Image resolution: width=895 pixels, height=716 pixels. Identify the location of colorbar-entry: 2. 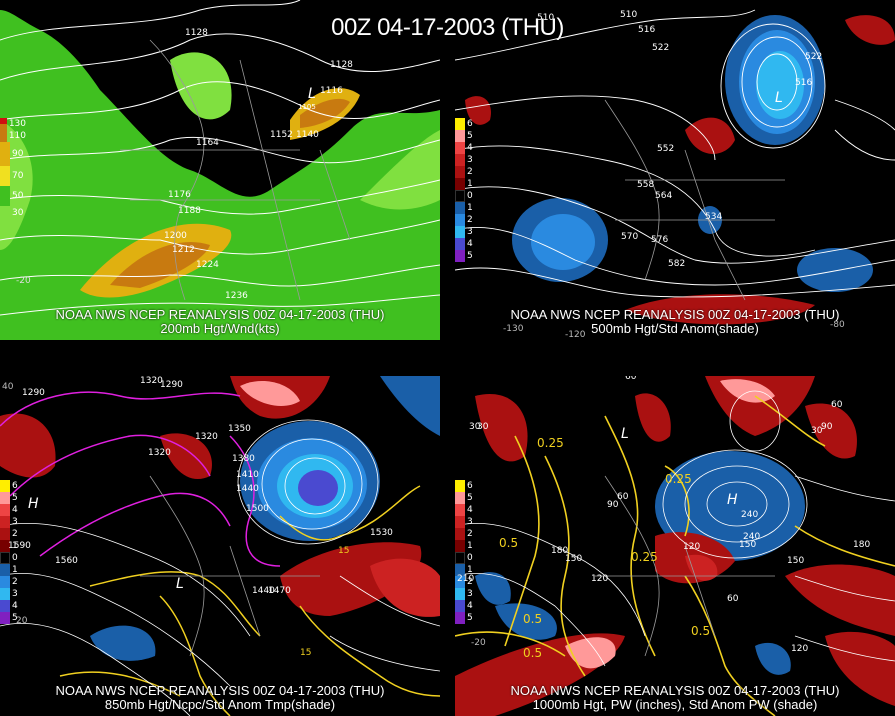
(468, 582).